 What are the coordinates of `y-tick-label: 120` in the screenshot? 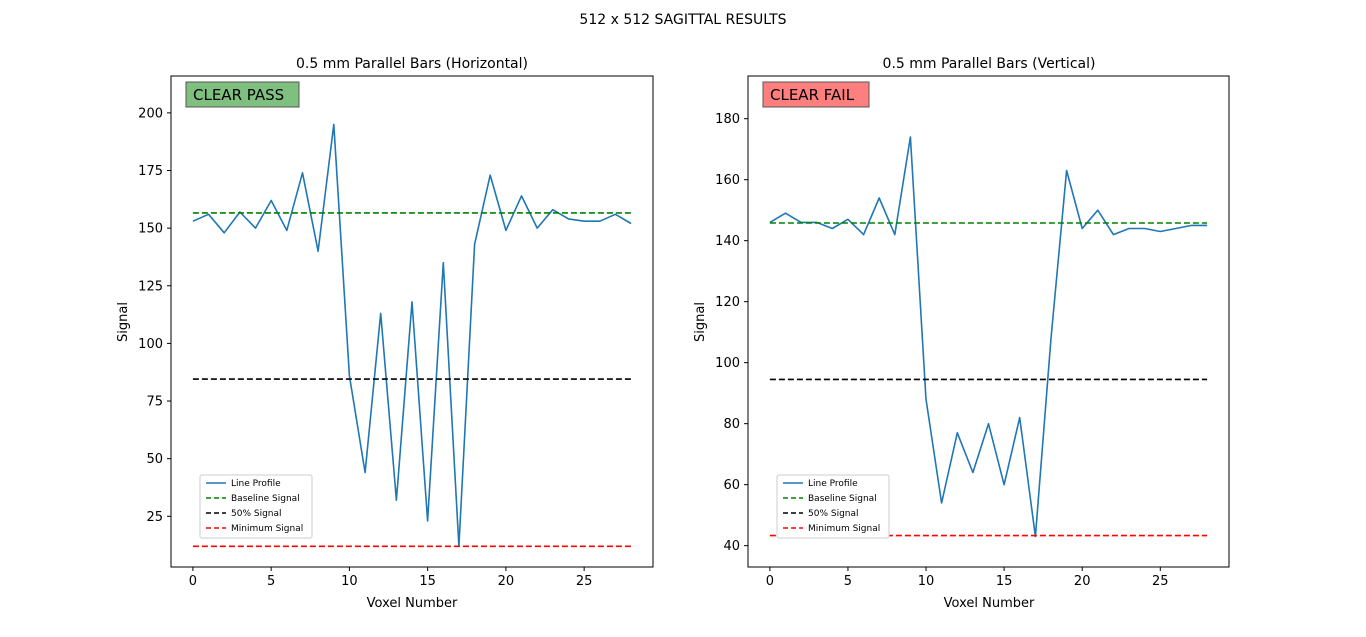 It's located at (727, 302).